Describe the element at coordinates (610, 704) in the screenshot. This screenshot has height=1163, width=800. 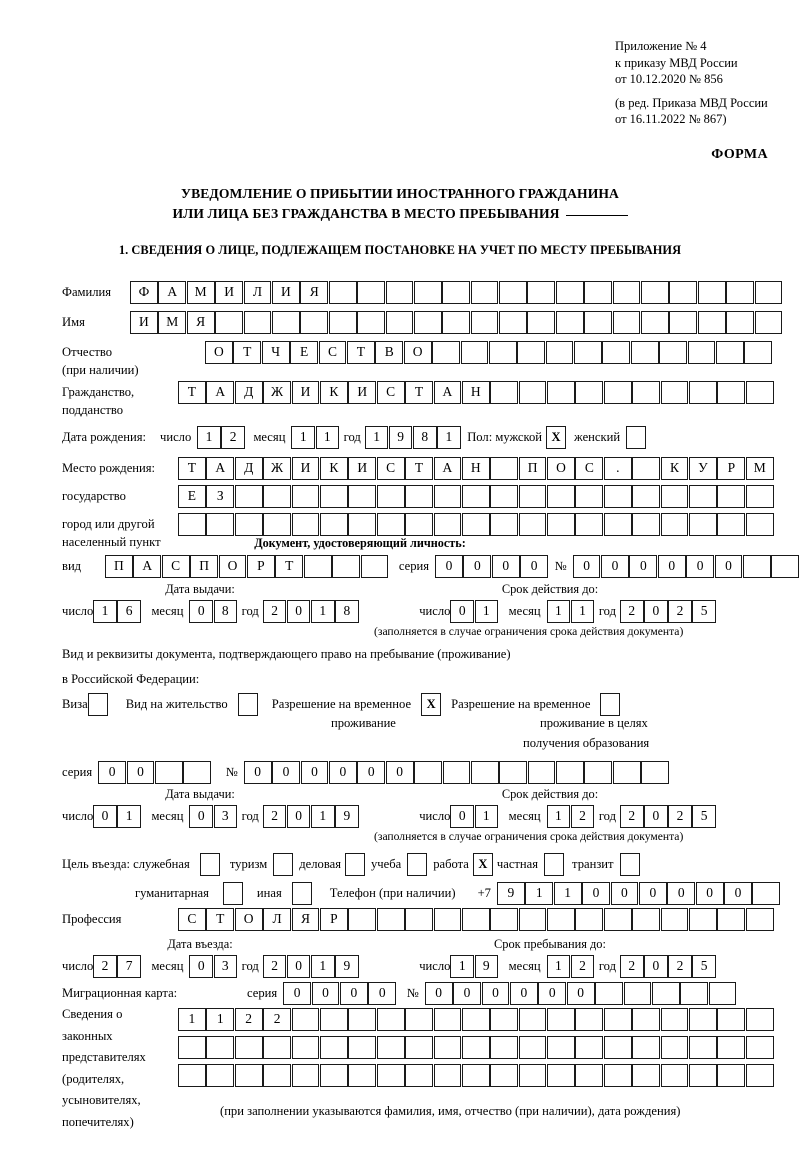
I see `temp-residence-edu-checkbox` at that location.